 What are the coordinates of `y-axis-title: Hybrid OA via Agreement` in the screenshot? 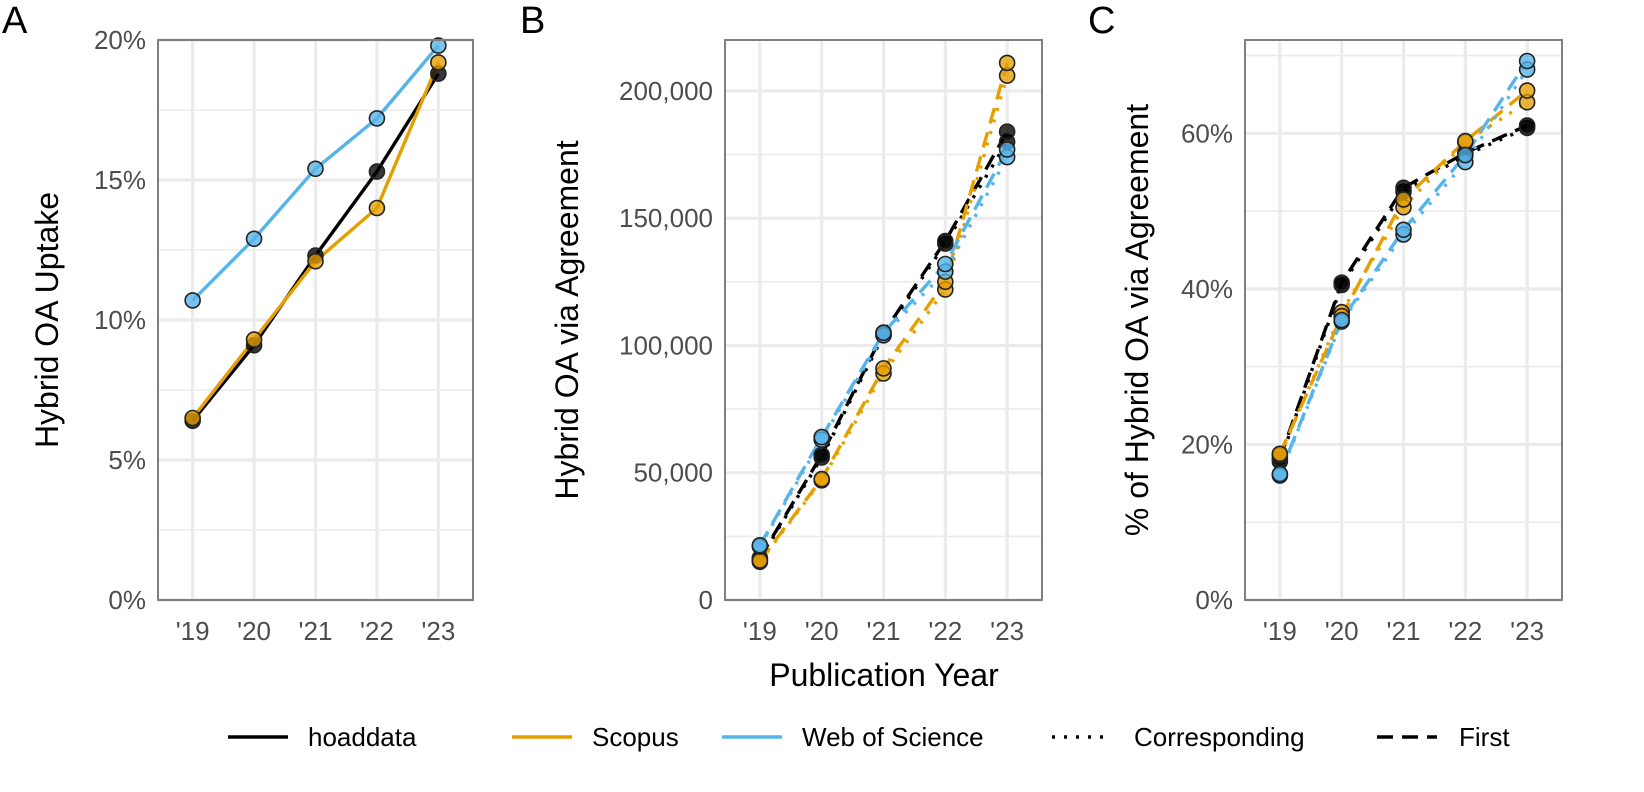 It's located at (567, 319).